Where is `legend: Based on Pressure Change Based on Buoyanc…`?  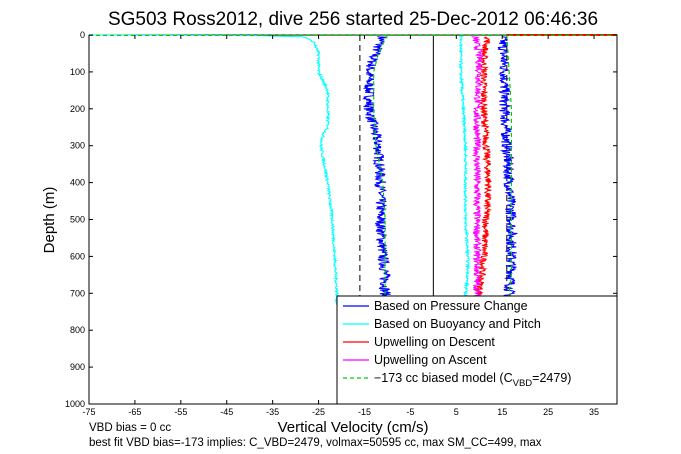 legend: Based on Pressure Change Based on Buoyanc… is located at coordinates (477, 350).